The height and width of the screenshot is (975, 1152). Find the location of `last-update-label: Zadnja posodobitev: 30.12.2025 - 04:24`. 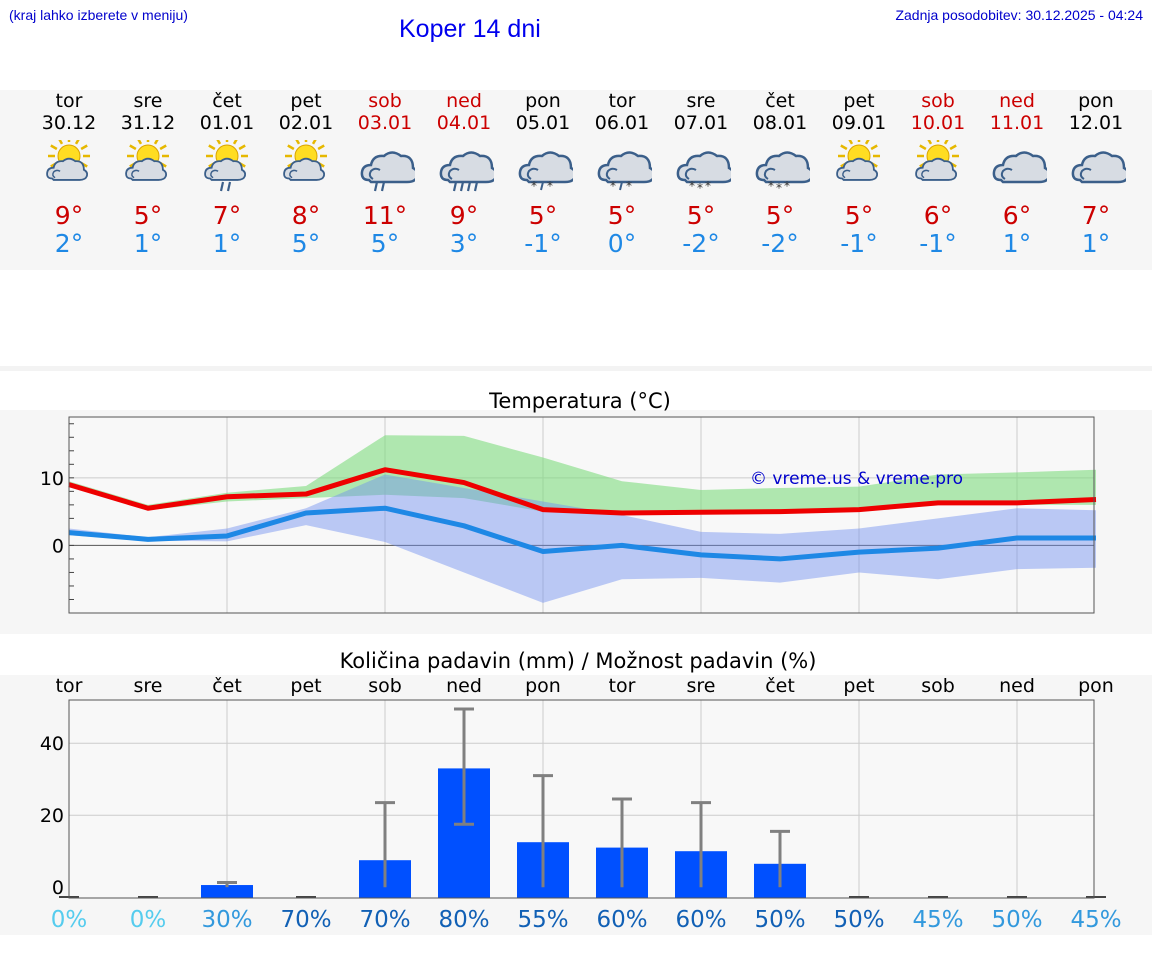

last-update-label: Zadnja posodobitev: 30.12.2025 - 04:24 is located at coordinates (1019, 15).